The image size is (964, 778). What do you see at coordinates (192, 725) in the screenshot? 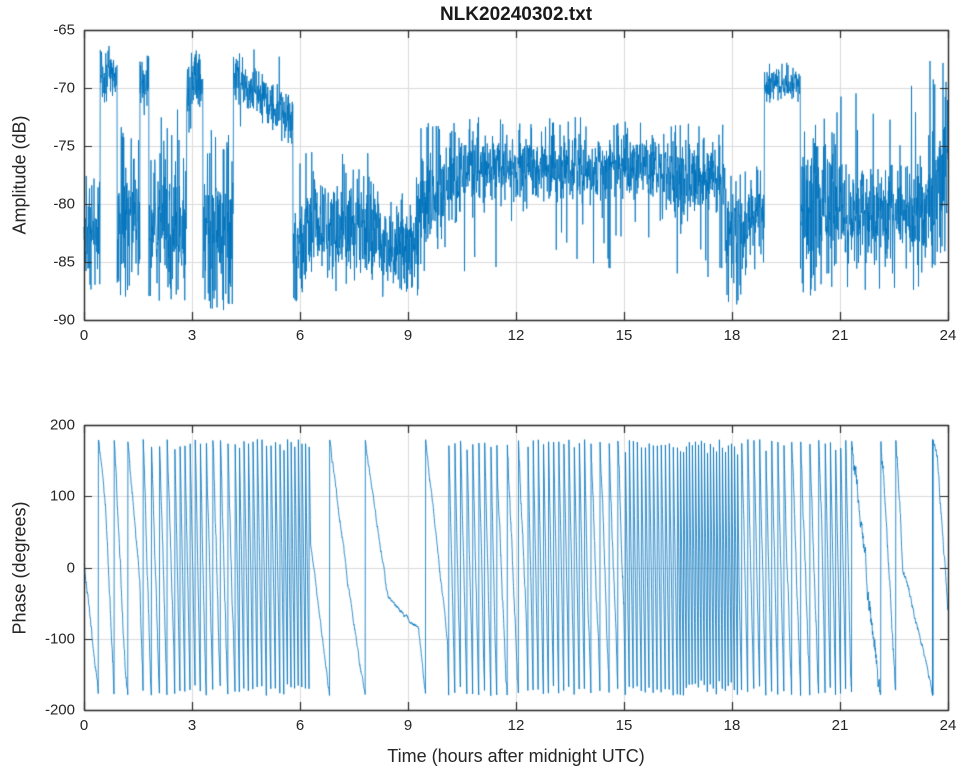
I see `phase-x-tick-label: 3` at bounding box center [192, 725].